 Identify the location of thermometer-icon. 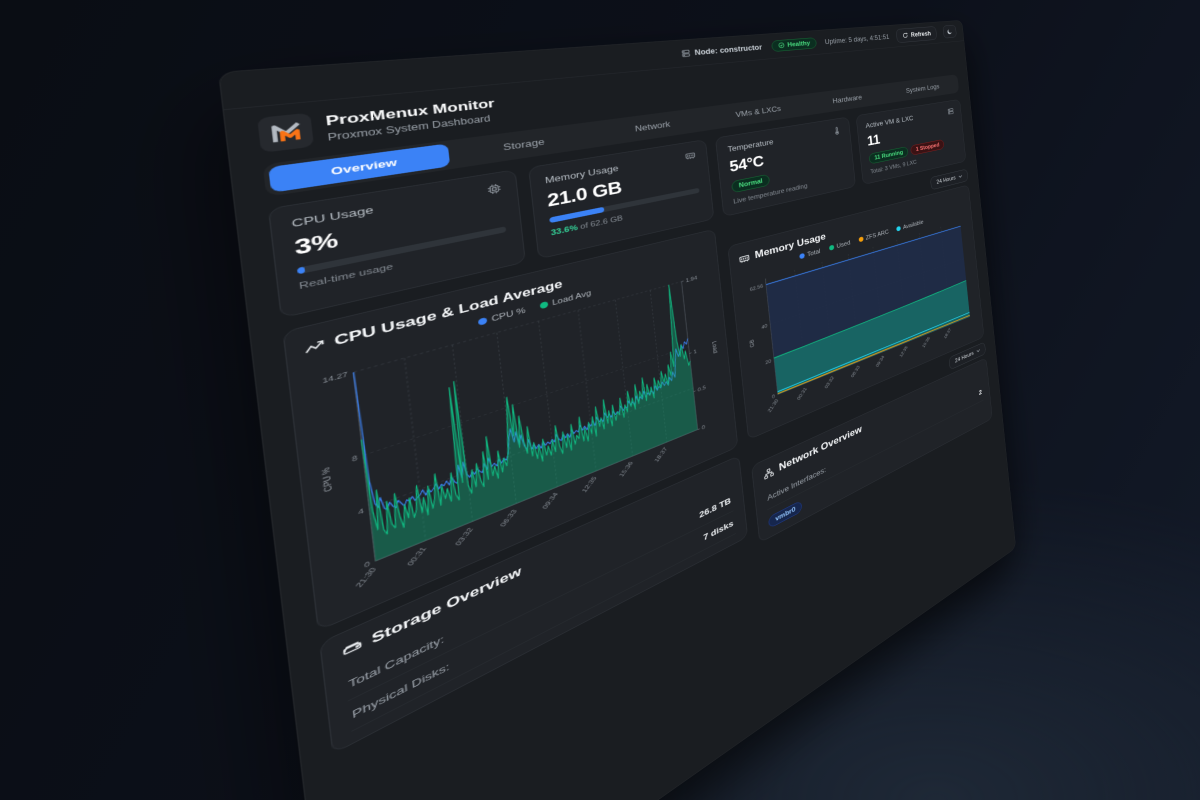
(836, 130).